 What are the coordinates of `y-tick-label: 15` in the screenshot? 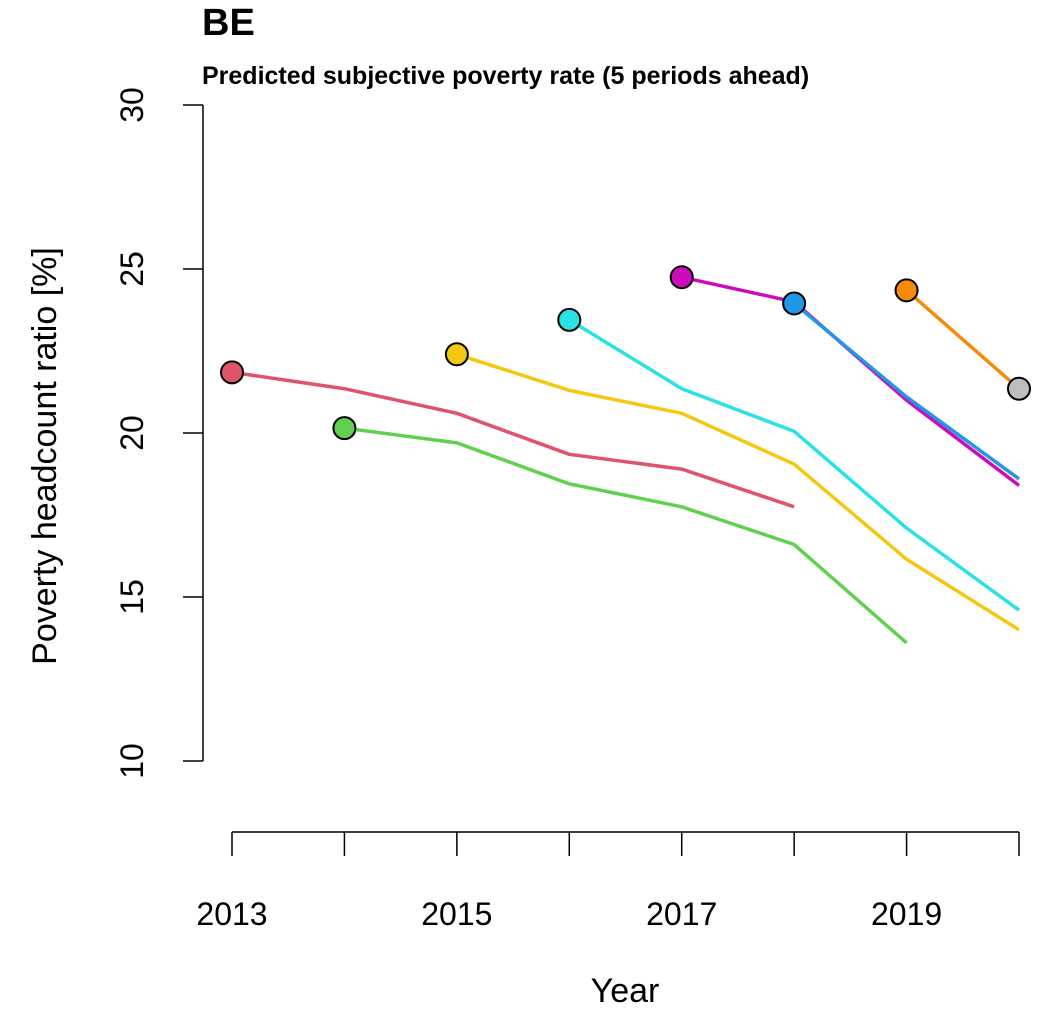 It's located at (132, 597).